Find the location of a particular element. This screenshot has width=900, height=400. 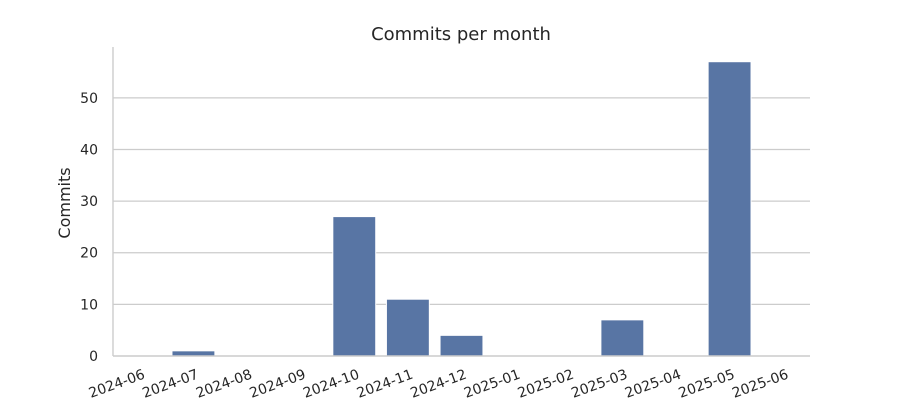

x-tick-label: 2025-06 is located at coordinates (760, 383).